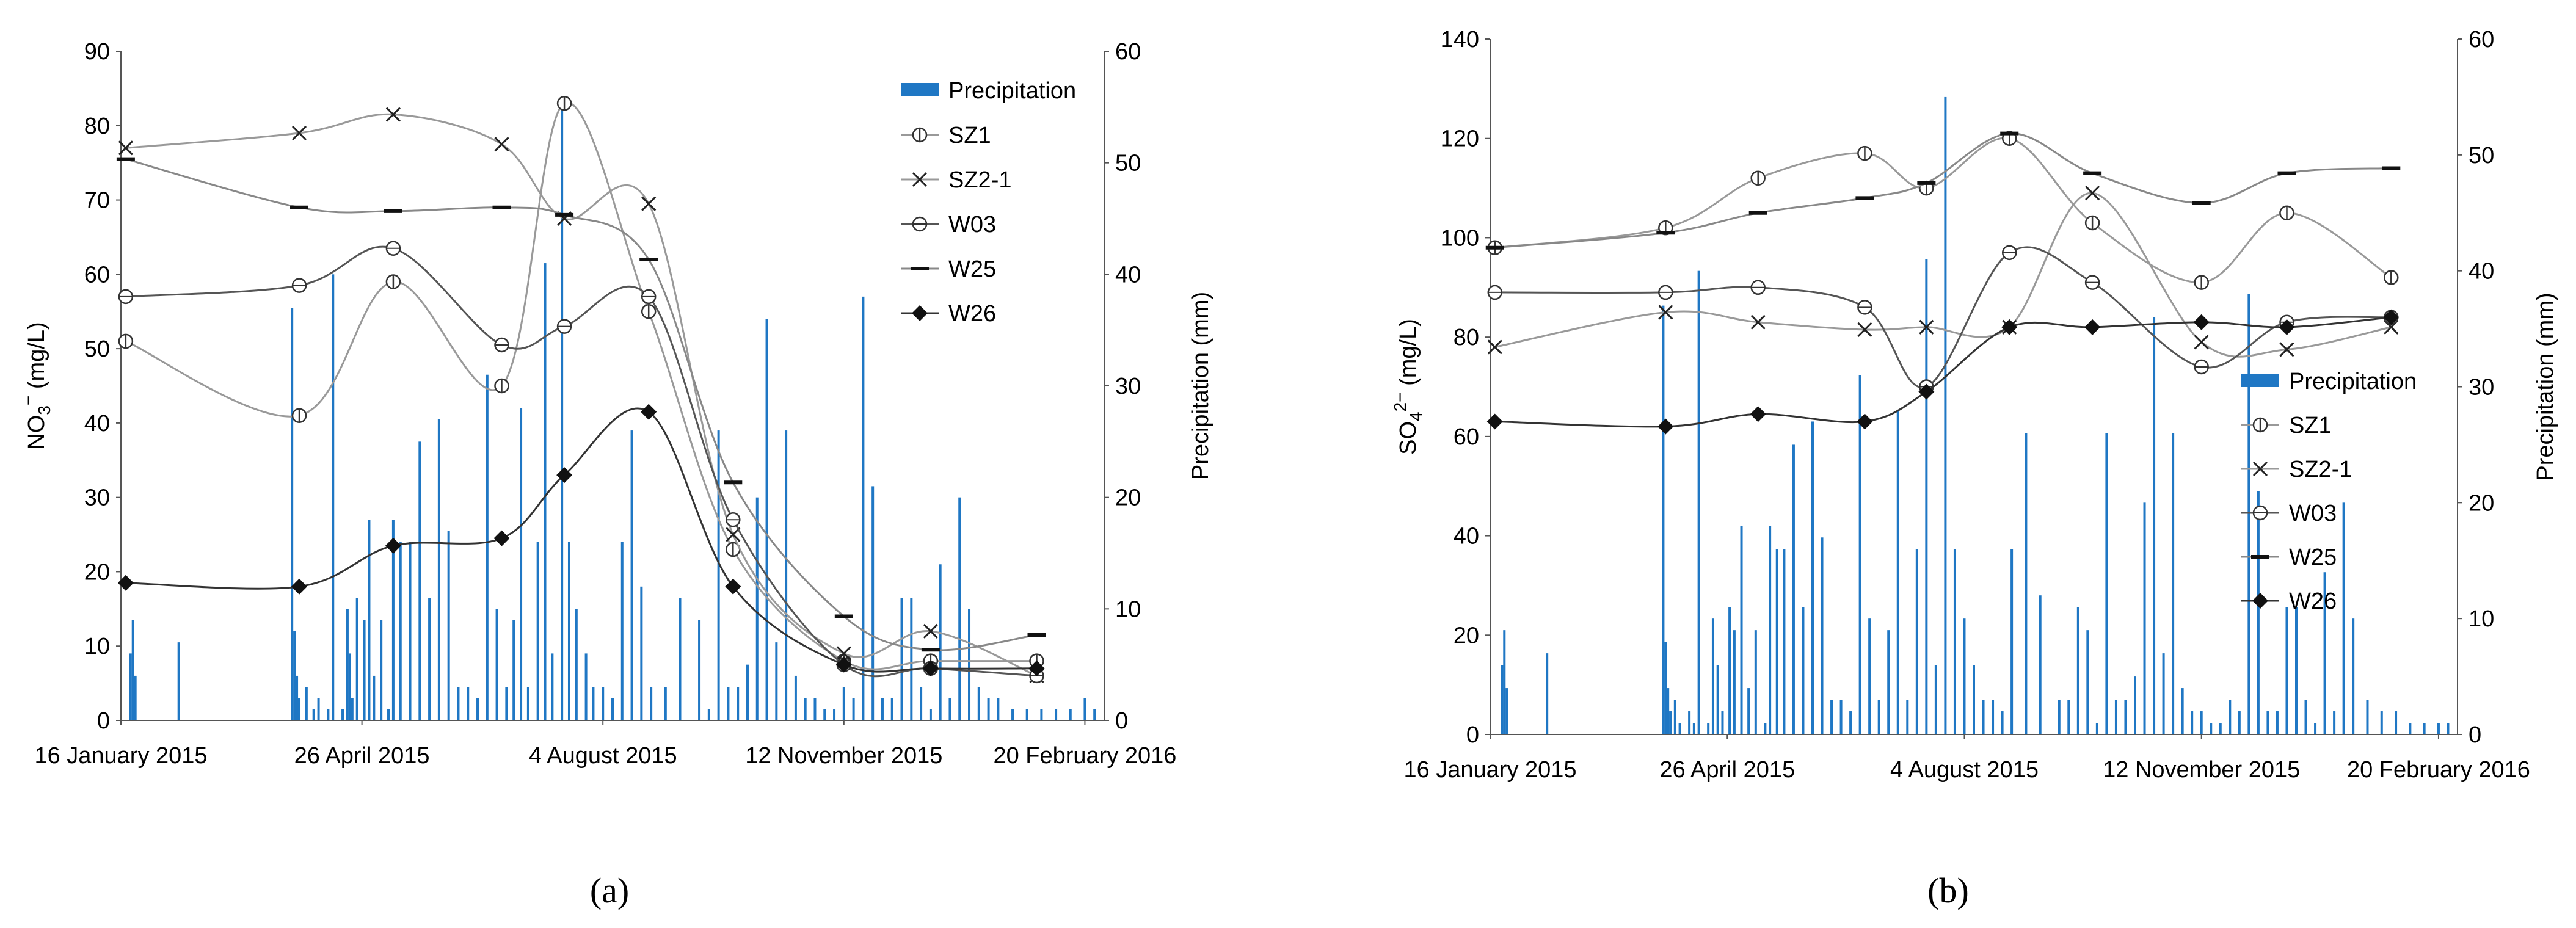  Describe the element at coordinates (2546, 386) in the screenshot. I see `y2-axis-label: Precipitation (mm)` at that location.